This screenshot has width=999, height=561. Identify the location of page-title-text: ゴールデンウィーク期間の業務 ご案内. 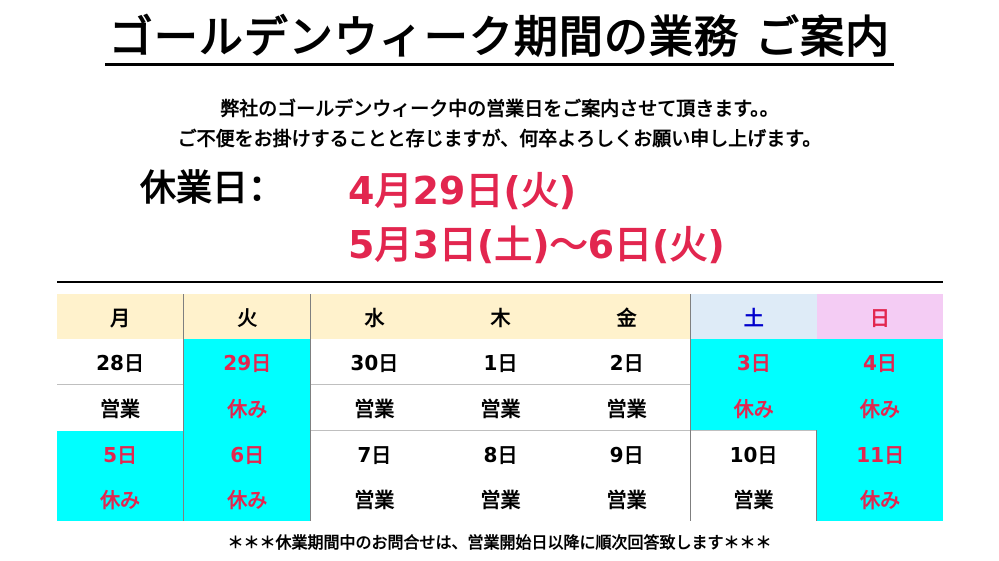
(499, 39).